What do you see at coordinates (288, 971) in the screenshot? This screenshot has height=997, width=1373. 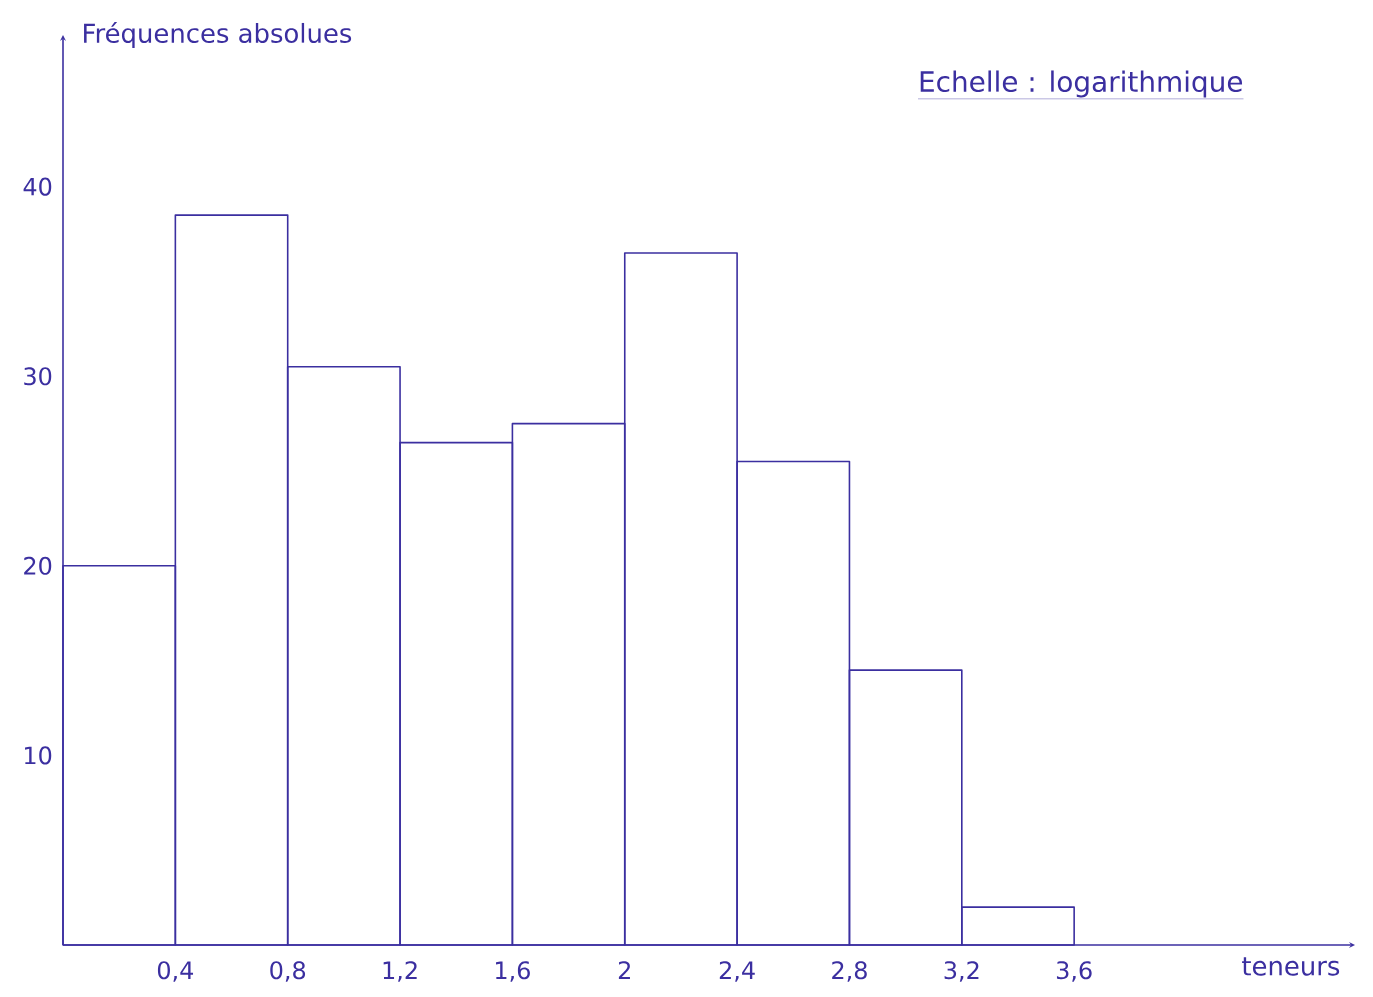 I see `x-tick-label: 0,8` at bounding box center [288, 971].